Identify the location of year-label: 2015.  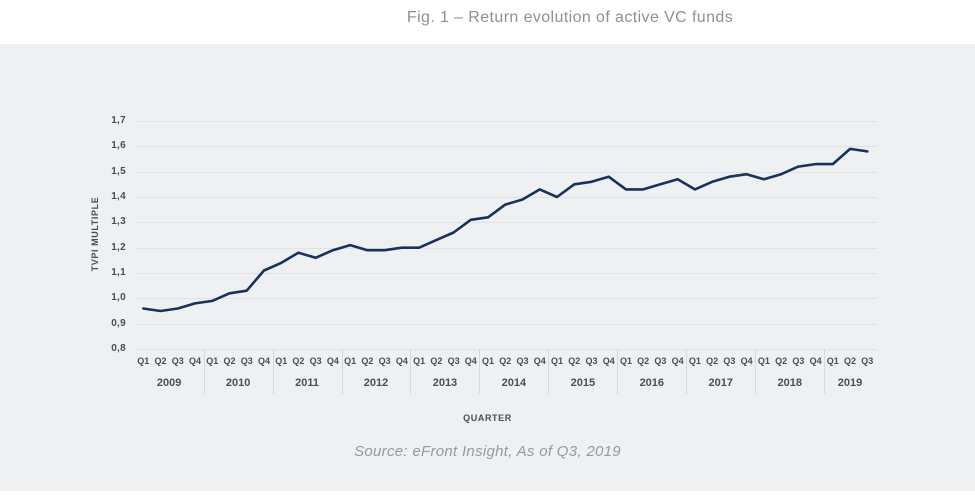
(583, 383).